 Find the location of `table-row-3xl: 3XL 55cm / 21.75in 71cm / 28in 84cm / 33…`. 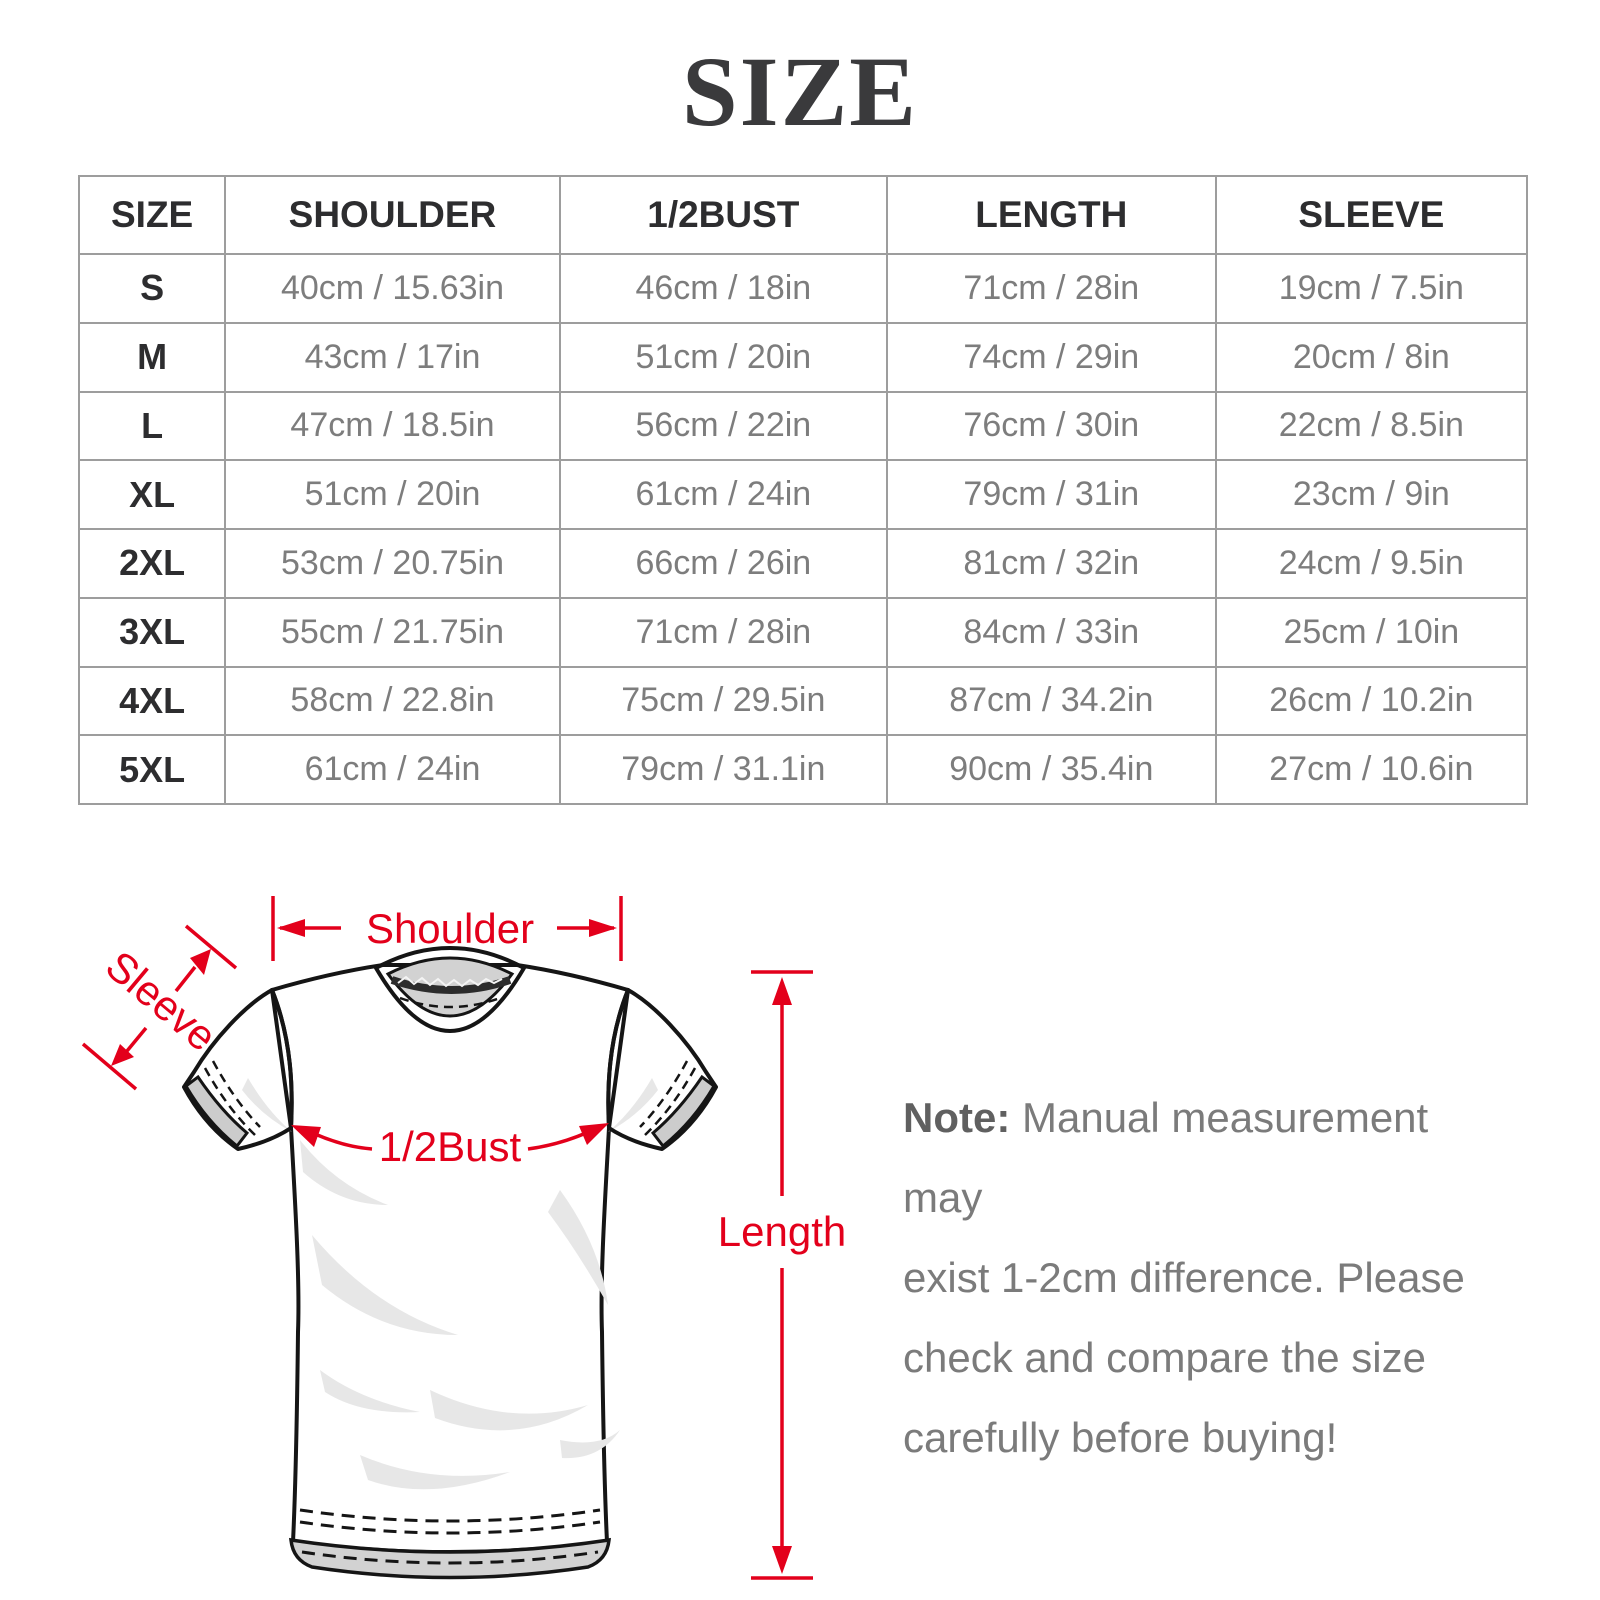

table-row-3xl: 3XL 55cm / 21.75in 71cm / 28in 84cm / 33… is located at coordinates (803, 632).